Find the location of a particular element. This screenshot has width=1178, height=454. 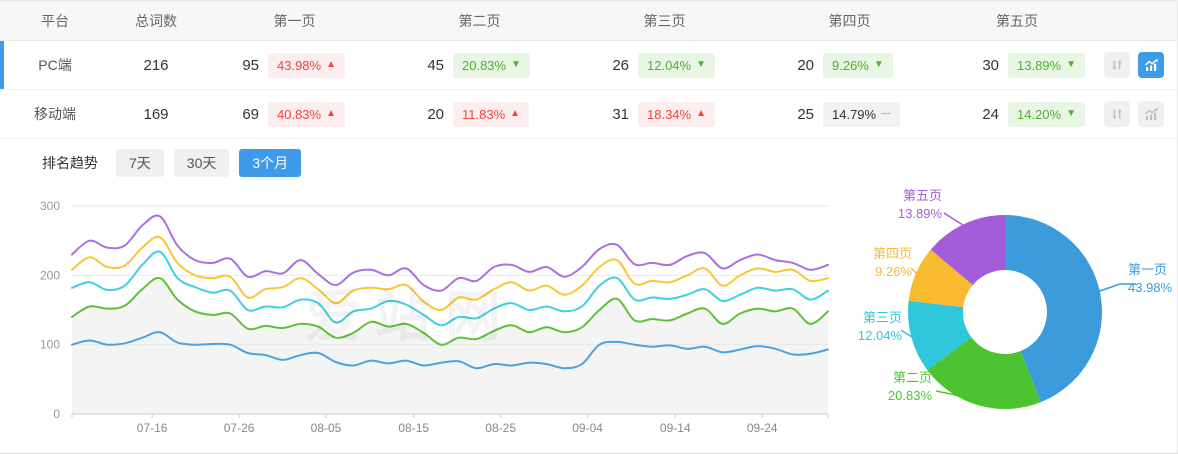

page4-cell: 20 9.26% ▼ is located at coordinates (849, 65).